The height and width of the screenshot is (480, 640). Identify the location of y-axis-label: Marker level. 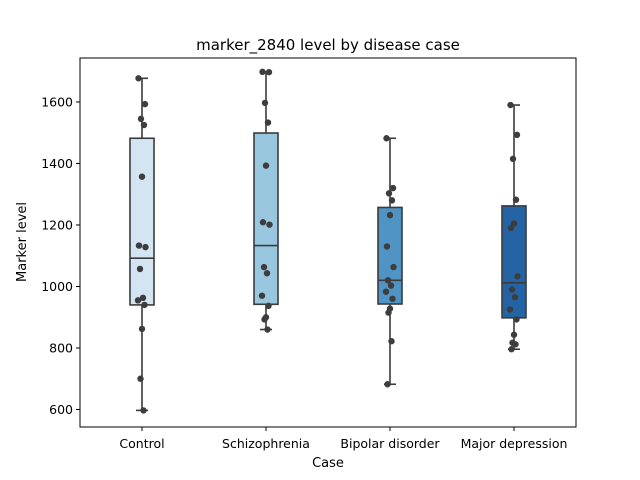
(22, 242).